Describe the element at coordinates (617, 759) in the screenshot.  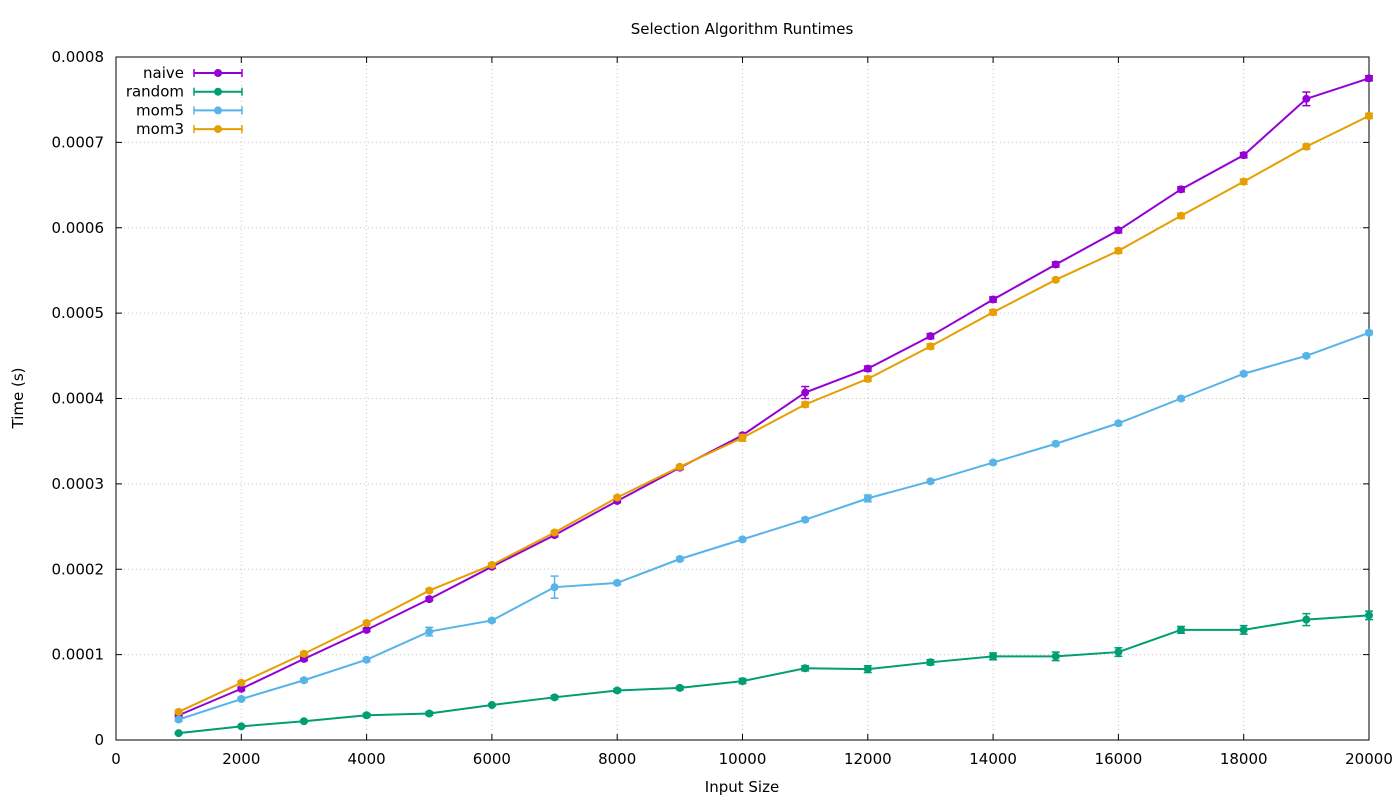
I see `x-tick-label: 8000` at that location.